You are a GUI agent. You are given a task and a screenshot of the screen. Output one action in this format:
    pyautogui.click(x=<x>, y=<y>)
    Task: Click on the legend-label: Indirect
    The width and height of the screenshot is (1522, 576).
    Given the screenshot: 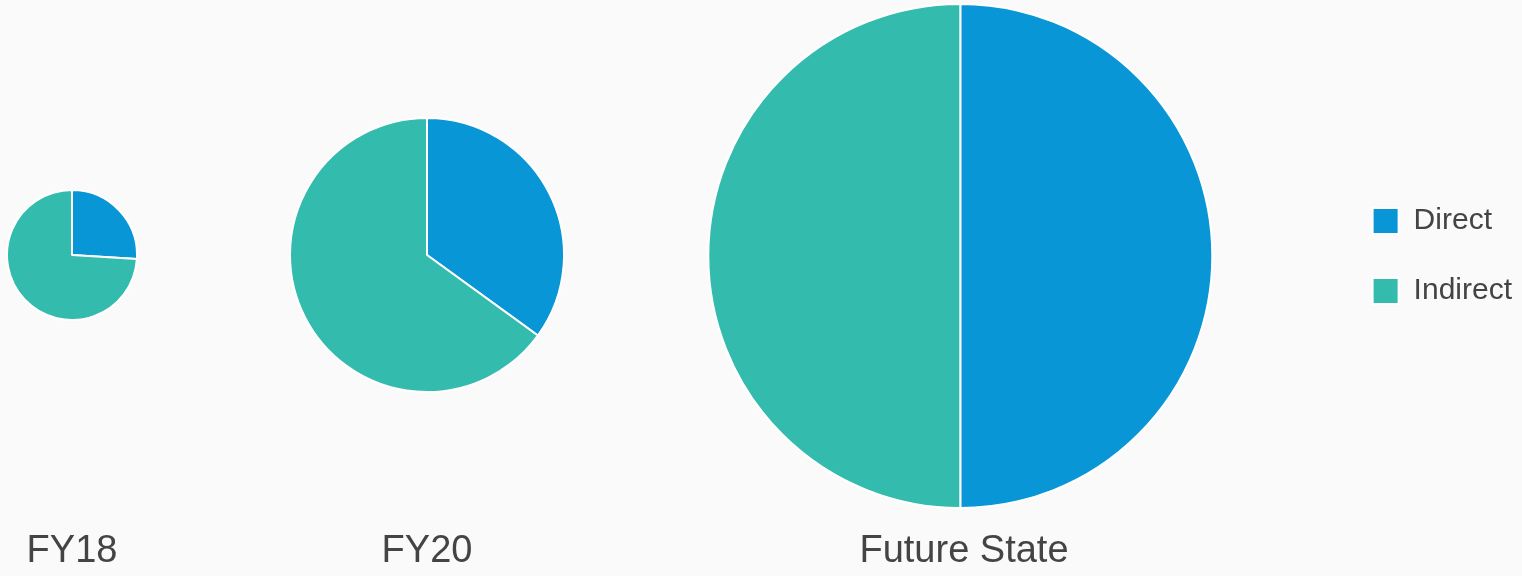 What is the action you would take?
    pyautogui.click(x=1463, y=289)
    